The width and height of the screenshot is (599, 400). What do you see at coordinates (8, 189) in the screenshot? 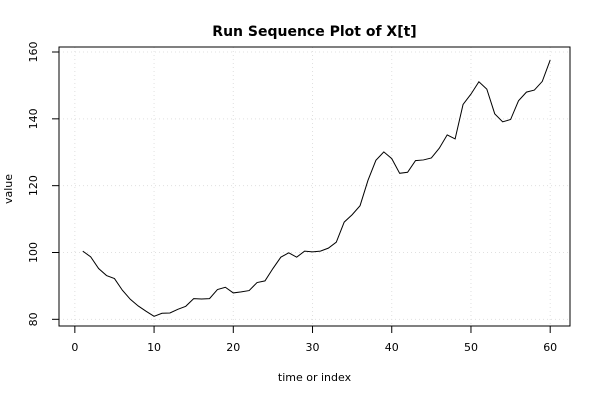
I see `y-axis-label: value` at bounding box center [8, 189].